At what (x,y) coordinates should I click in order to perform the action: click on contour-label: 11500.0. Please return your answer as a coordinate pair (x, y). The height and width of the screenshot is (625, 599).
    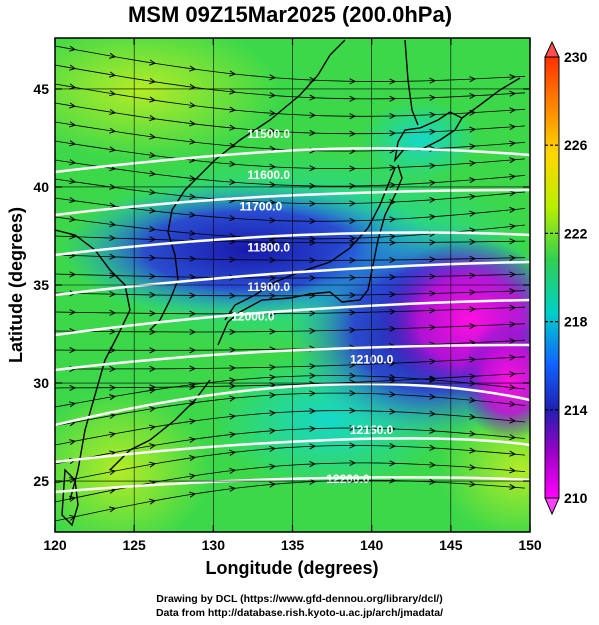
    Looking at the image, I should click on (268, 134).